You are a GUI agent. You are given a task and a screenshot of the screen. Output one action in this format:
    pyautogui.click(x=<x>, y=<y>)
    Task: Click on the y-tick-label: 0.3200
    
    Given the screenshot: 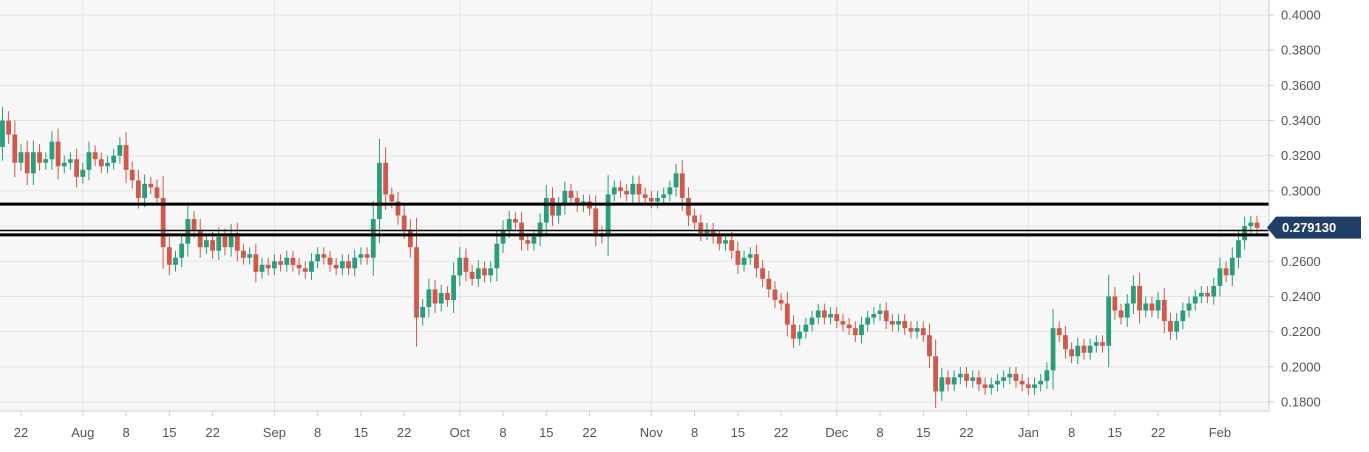 What is the action you would take?
    pyautogui.click(x=1301, y=155)
    